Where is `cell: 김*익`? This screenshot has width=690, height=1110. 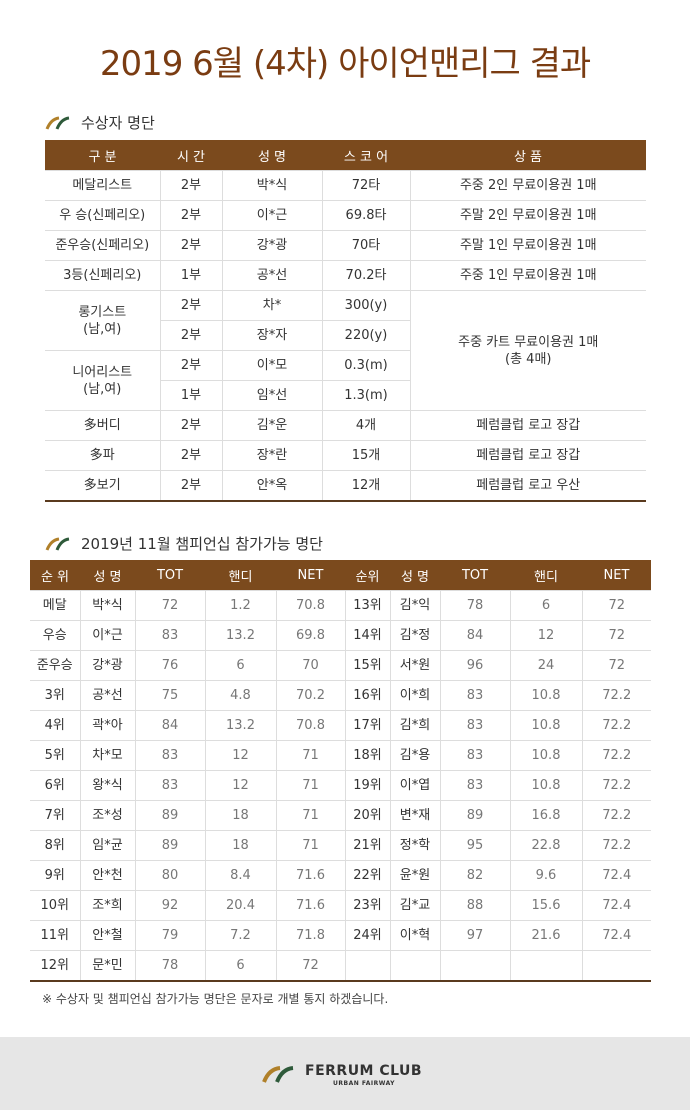 cell: 김*익 is located at coordinates (415, 605).